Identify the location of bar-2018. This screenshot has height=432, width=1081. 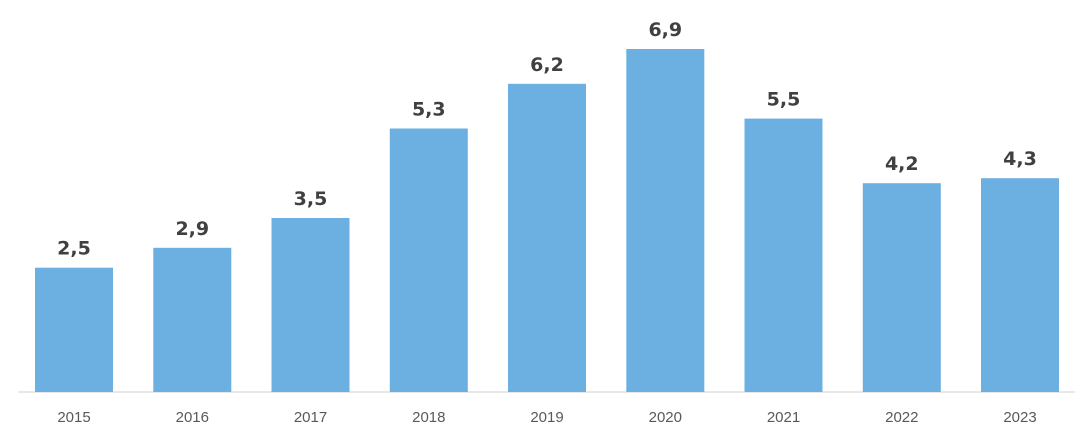
(428, 260).